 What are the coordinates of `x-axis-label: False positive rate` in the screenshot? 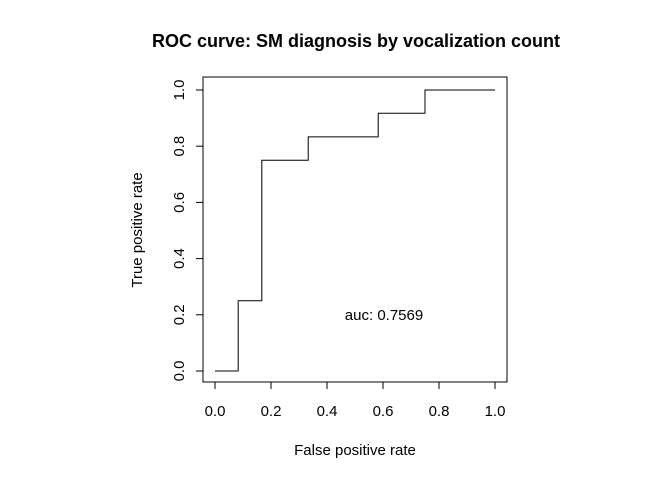 It's located at (355, 450).